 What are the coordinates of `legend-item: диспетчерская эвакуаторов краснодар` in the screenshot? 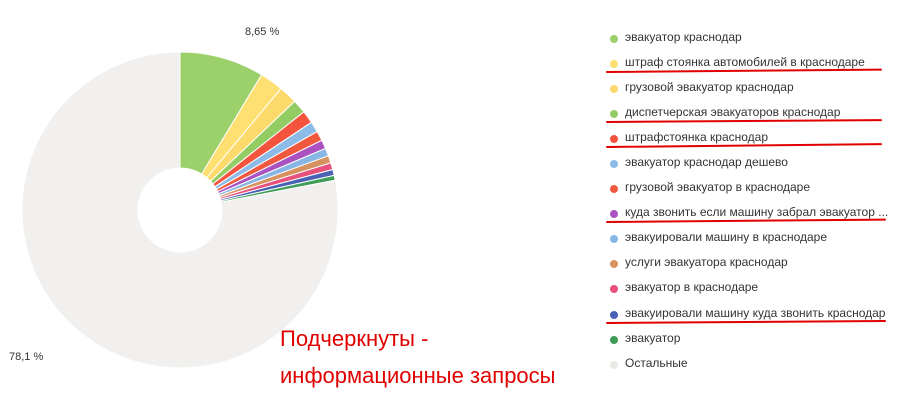 It's located at (755, 117).